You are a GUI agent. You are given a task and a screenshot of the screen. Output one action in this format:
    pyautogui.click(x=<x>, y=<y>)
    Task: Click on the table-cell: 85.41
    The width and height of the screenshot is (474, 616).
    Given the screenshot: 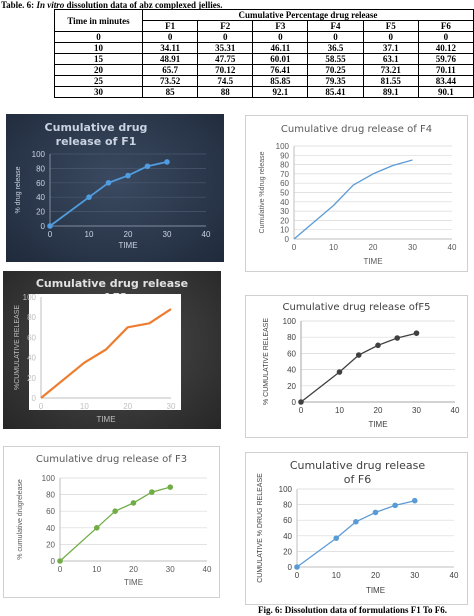 What is the action you would take?
    pyautogui.click(x=335, y=92)
    